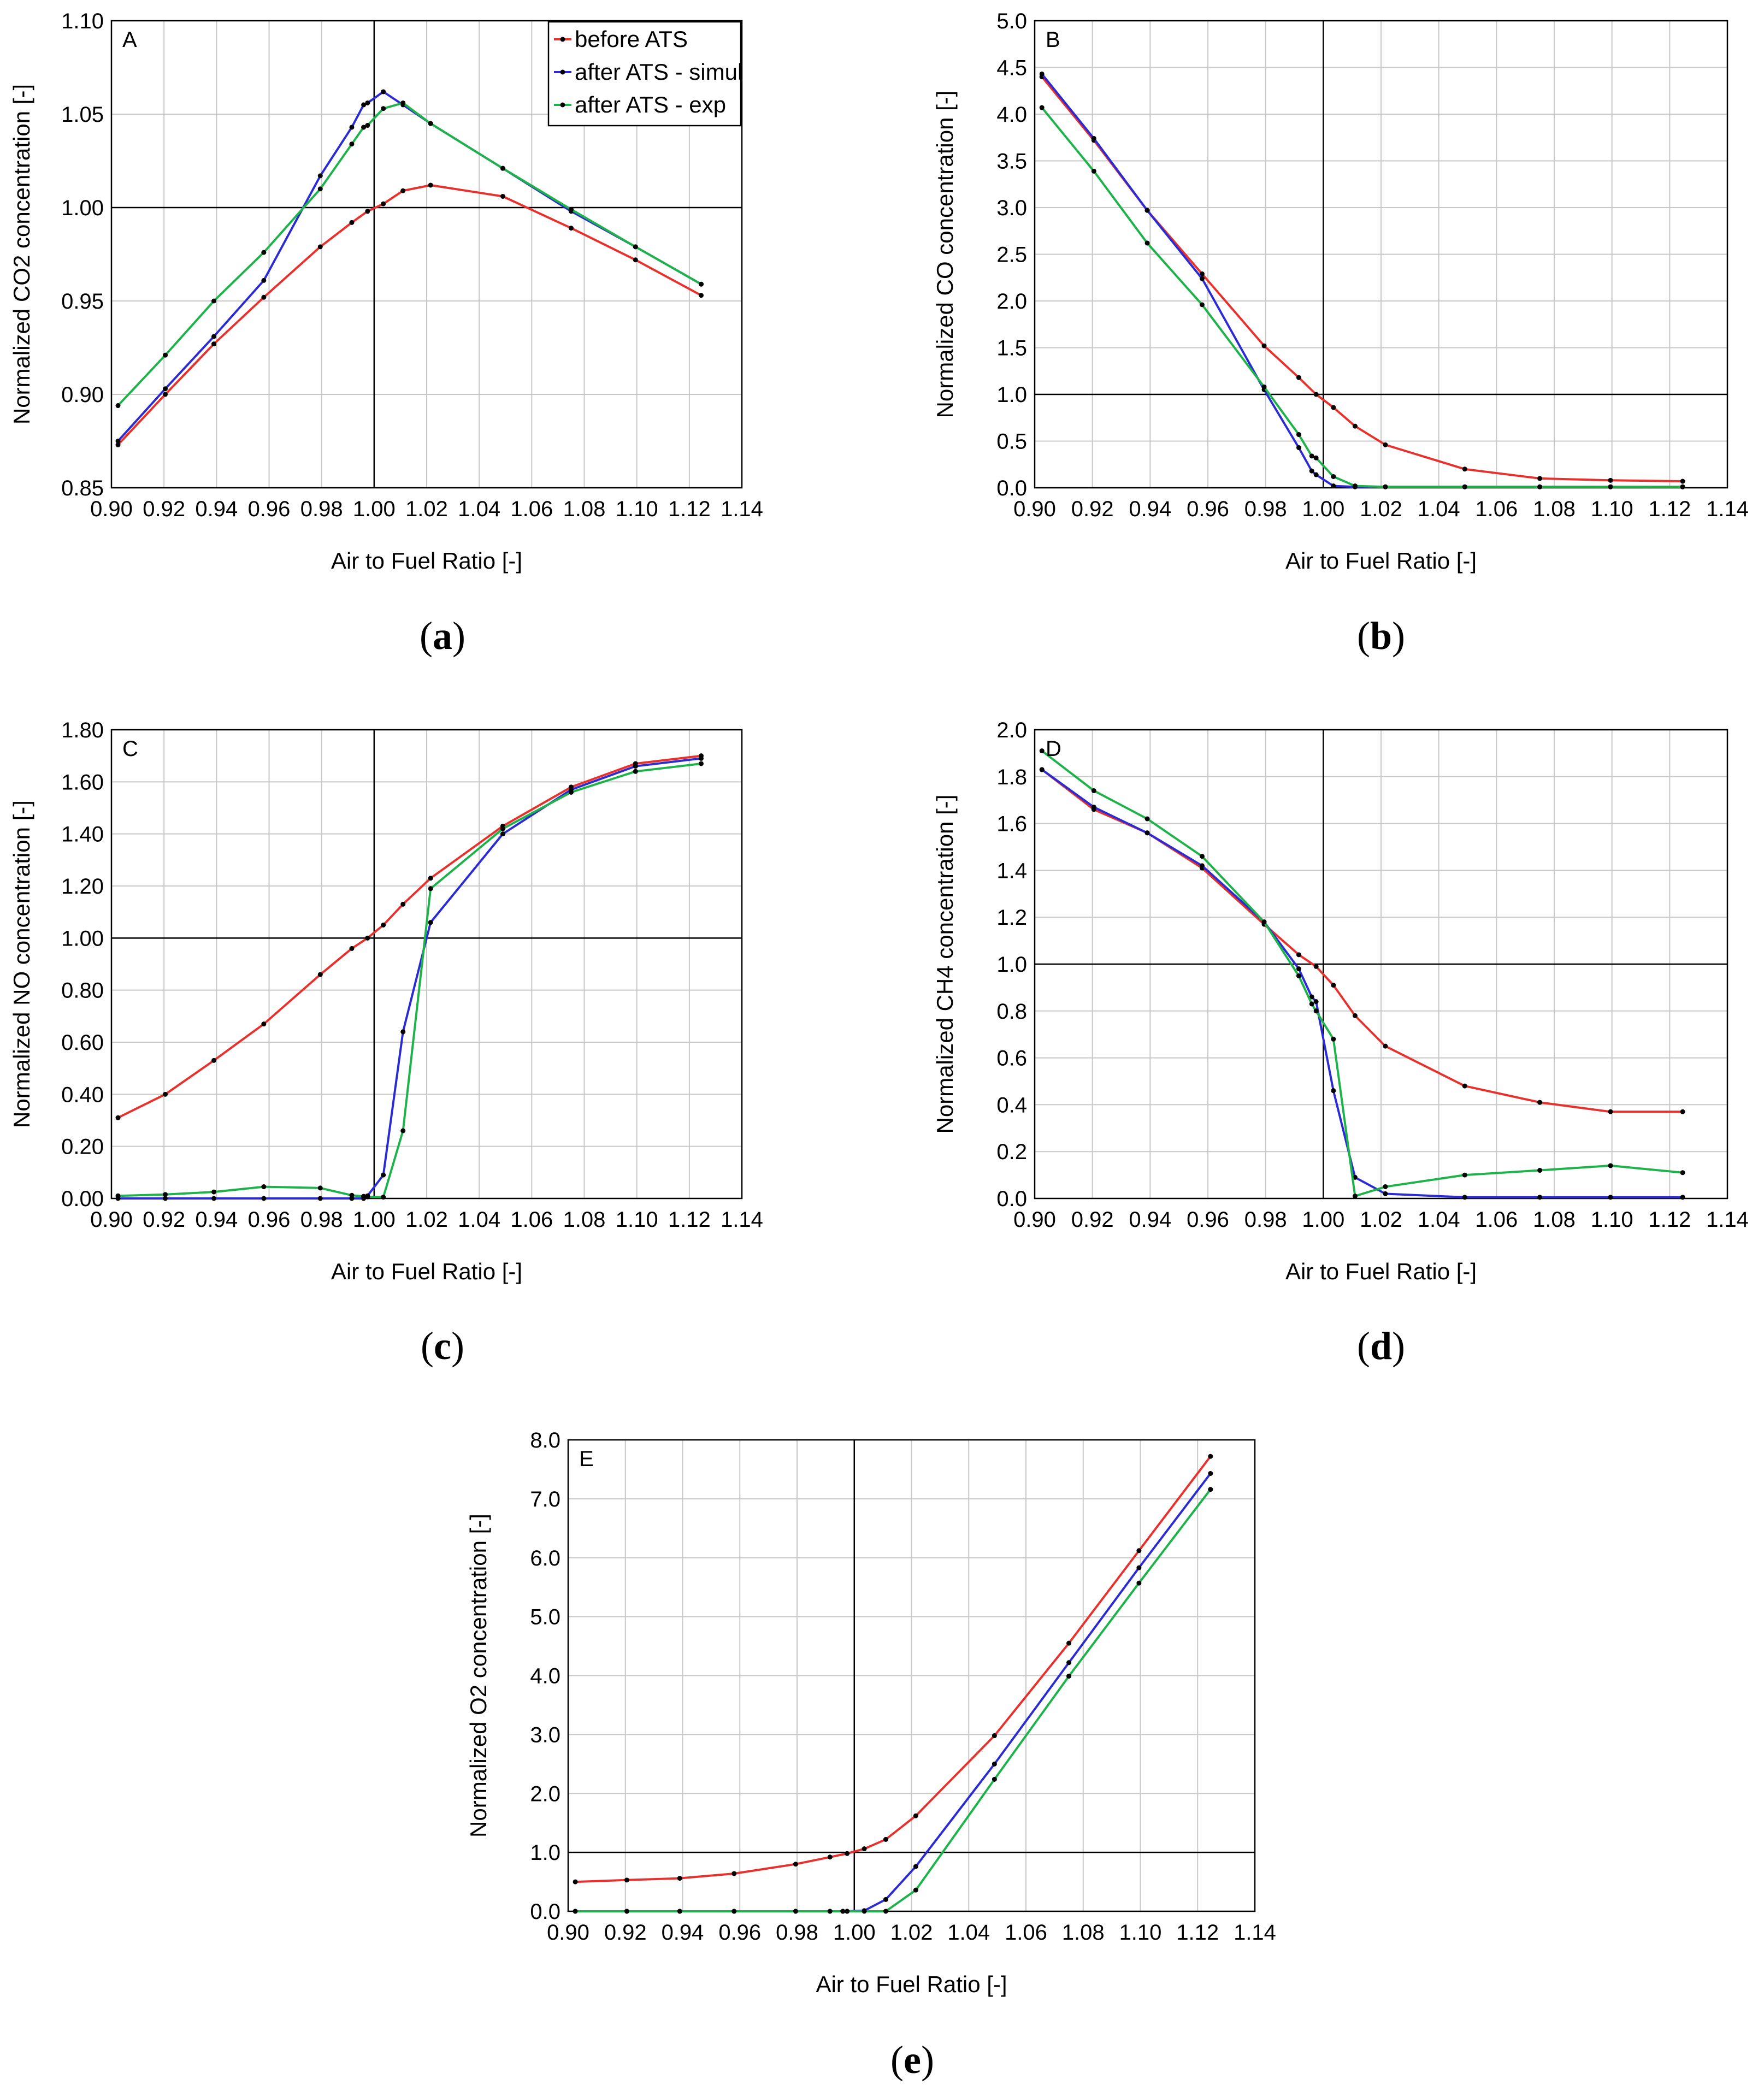 The height and width of the screenshot is (2097, 1764). Describe the element at coordinates (82, 835) in the screenshot. I see `y-tick-label: 1.40` at that location.